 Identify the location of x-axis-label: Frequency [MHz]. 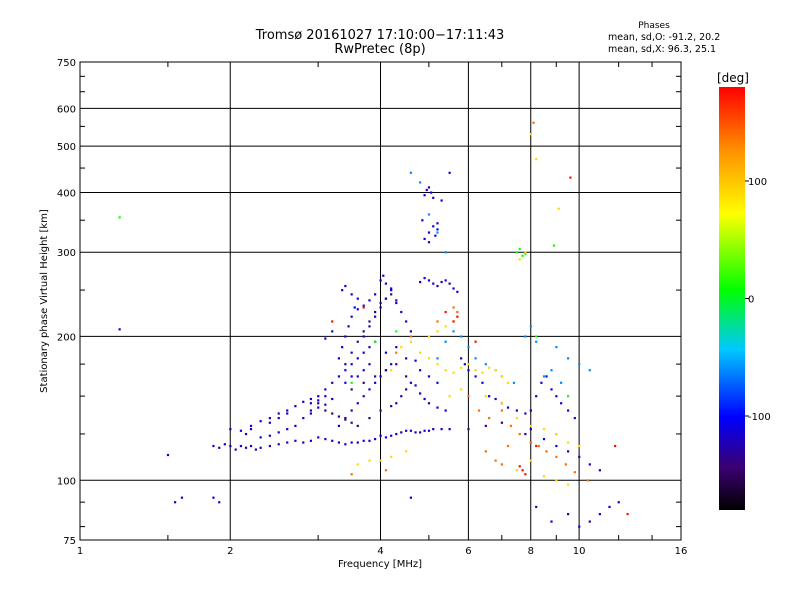
(380, 564).